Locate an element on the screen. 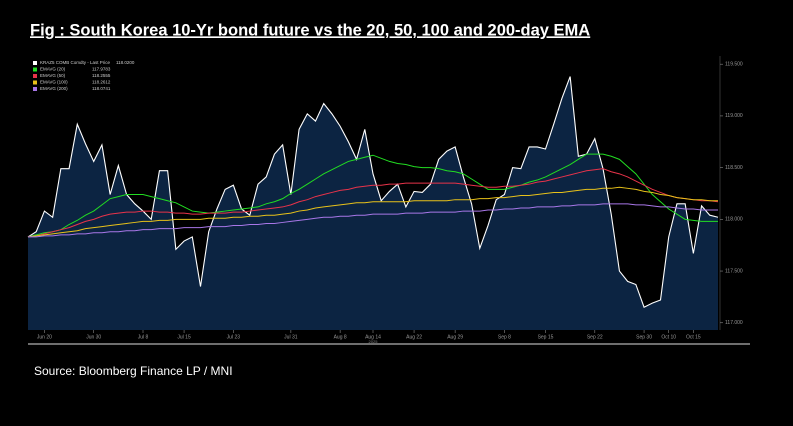 This screenshot has height=426, width=793. y-tick-label: 118.000 is located at coordinates (734, 220).